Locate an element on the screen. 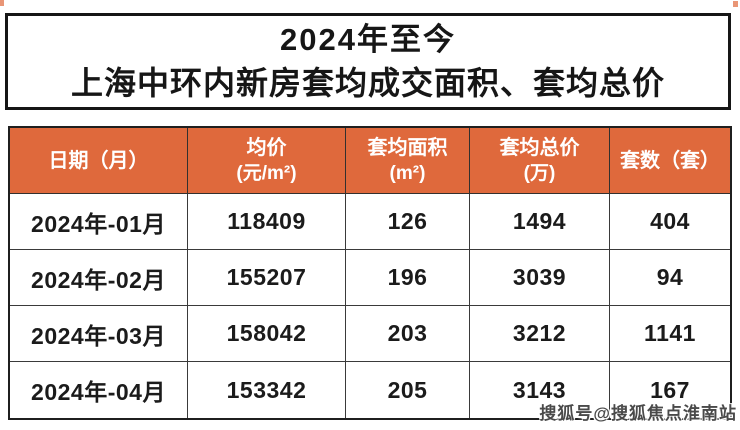 This screenshot has height=430, width=740. table-cell-units: 94 is located at coordinates (670, 278).